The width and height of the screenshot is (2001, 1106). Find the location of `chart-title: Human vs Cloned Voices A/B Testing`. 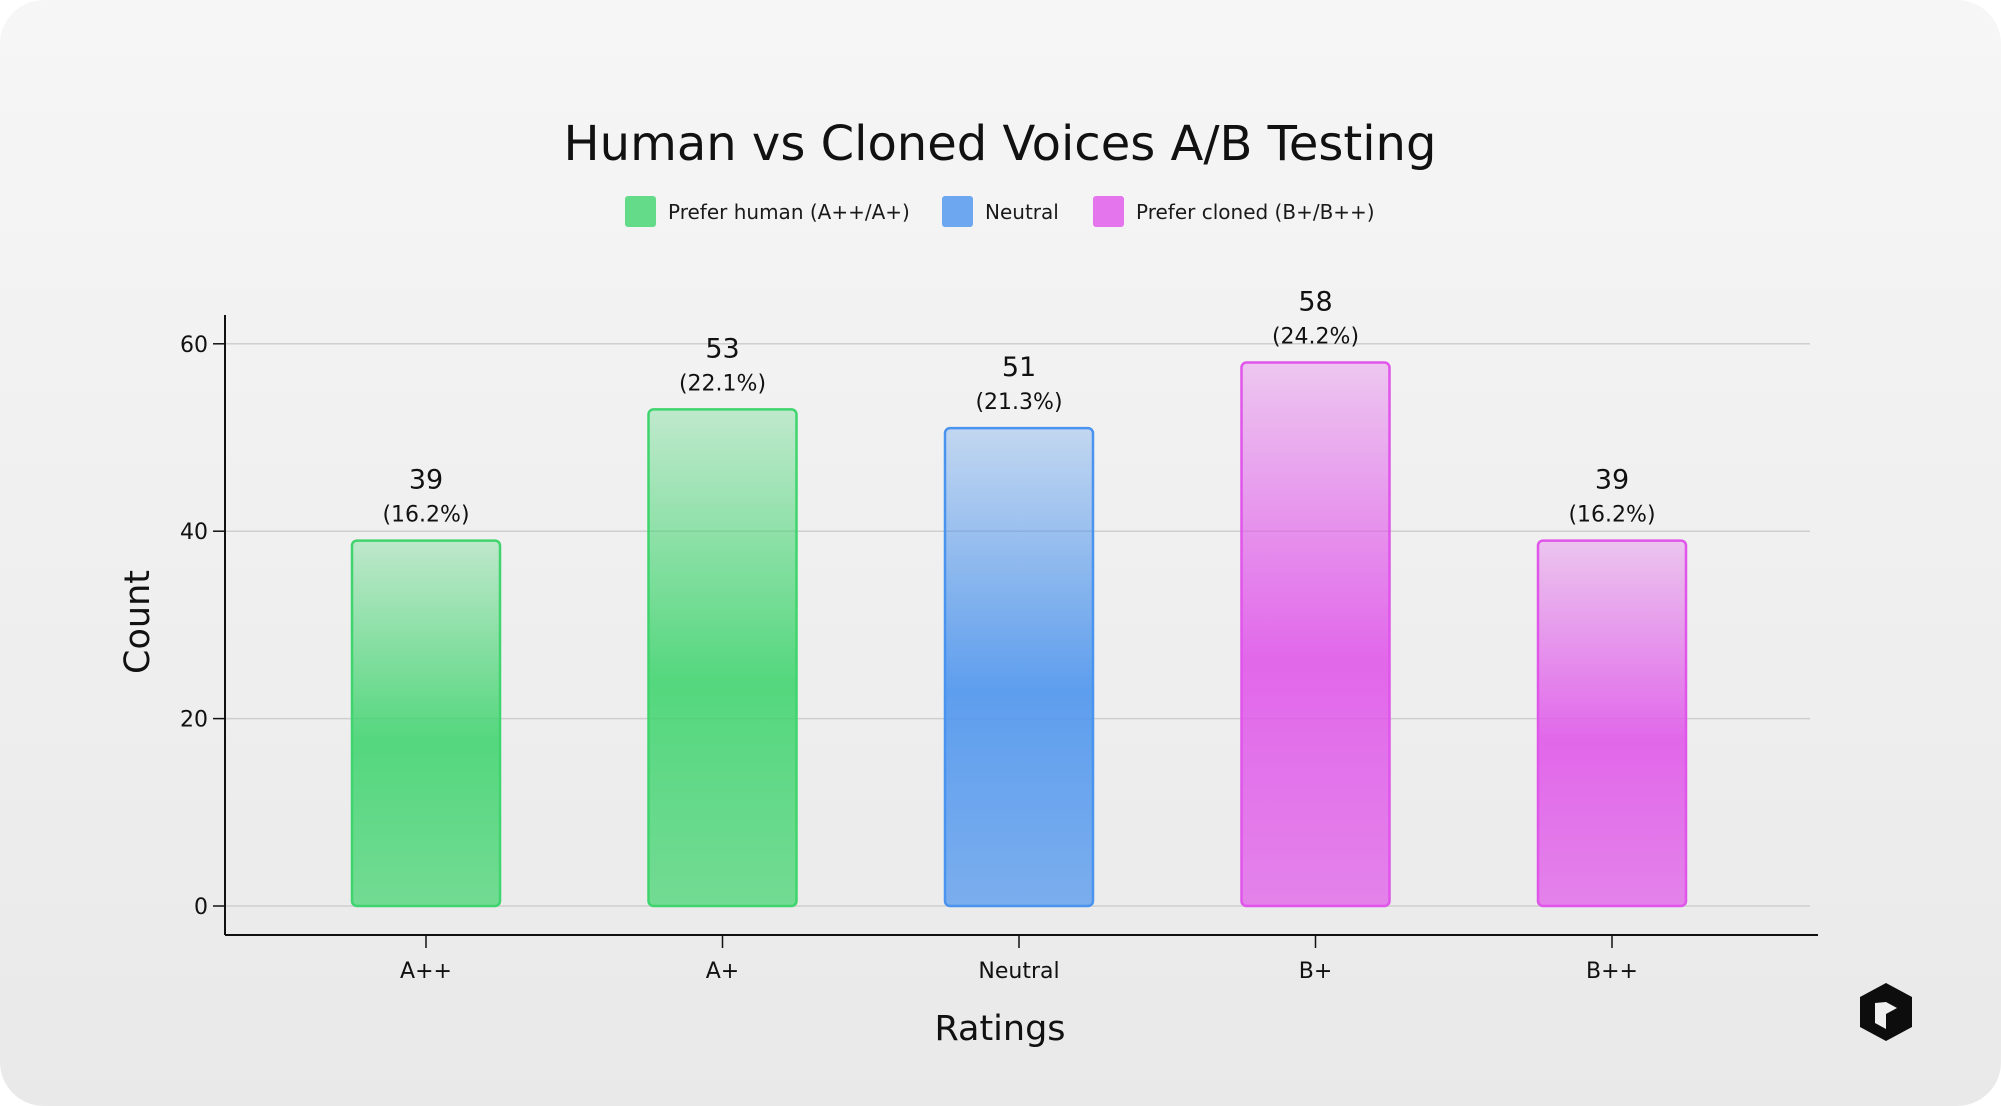

chart-title: Human vs Cloned Voices A/B Testing is located at coordinates (1000, 144).